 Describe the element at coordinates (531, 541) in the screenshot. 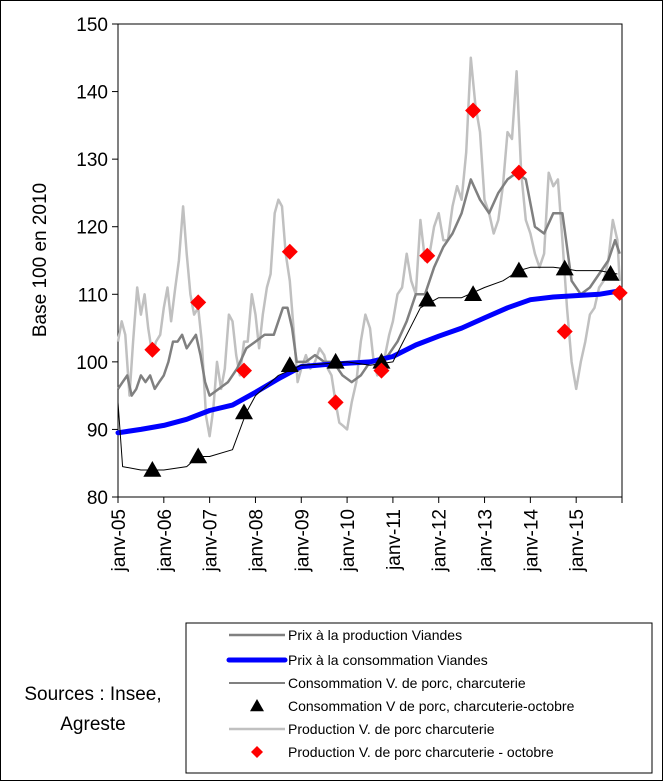

I see `x-tick-label: janv-14` at that location.